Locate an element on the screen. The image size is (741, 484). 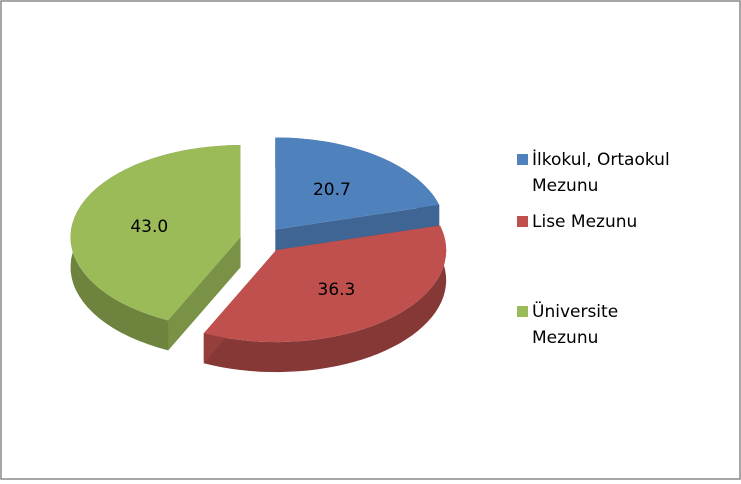
legend-label-line: İlkokul, Ortaokul is located at coordinates (601, 159).